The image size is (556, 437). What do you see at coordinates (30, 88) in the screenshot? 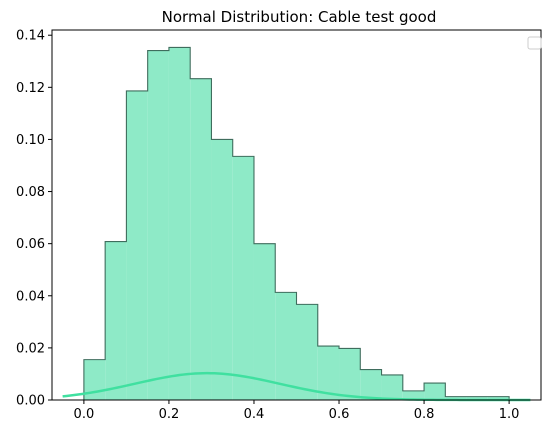
I see `y-tick-label: 0.12` at bounding box center [30, 88].